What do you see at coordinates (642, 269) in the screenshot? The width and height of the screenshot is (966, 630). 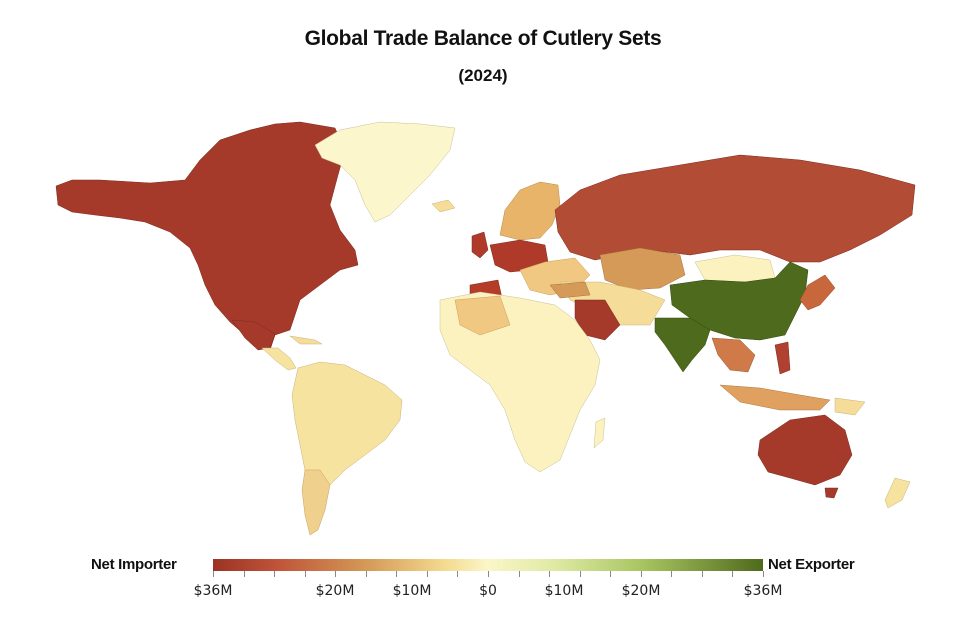 I see `region-kazakhstan` at bounding box center [642, 269].